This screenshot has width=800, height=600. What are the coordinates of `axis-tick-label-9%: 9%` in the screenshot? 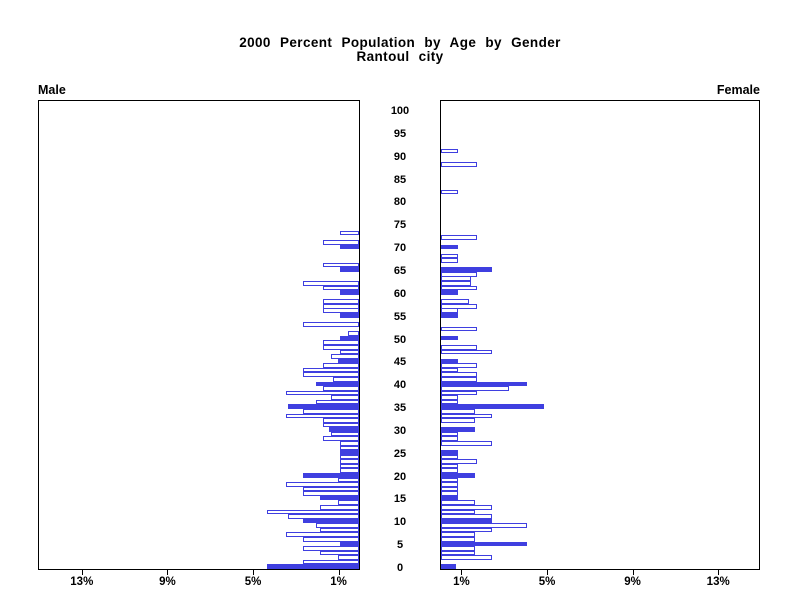 It's located at (167, 582).